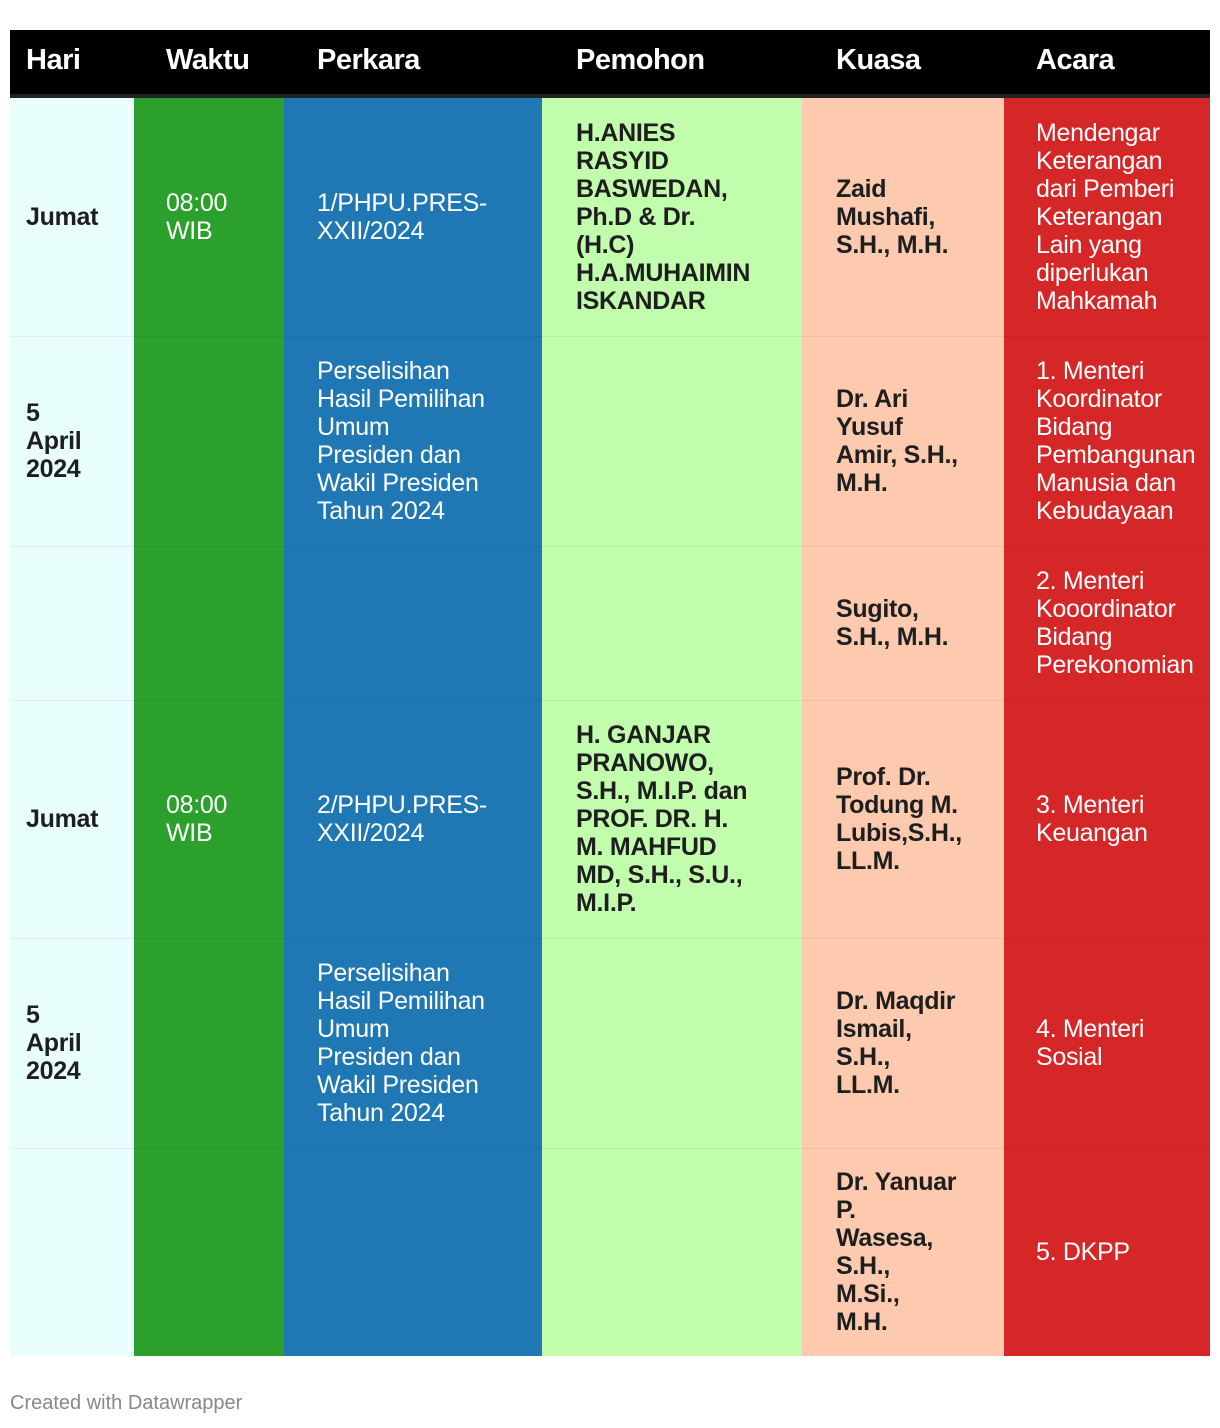 The height and width of the screenshot is (1428, 1220). What do you see at coordinates (402, 819) in the screenshot?
I see `cell-text-perkara: 2/PHPU.PRES- XXII/2024` at bounding box center [402, 819].